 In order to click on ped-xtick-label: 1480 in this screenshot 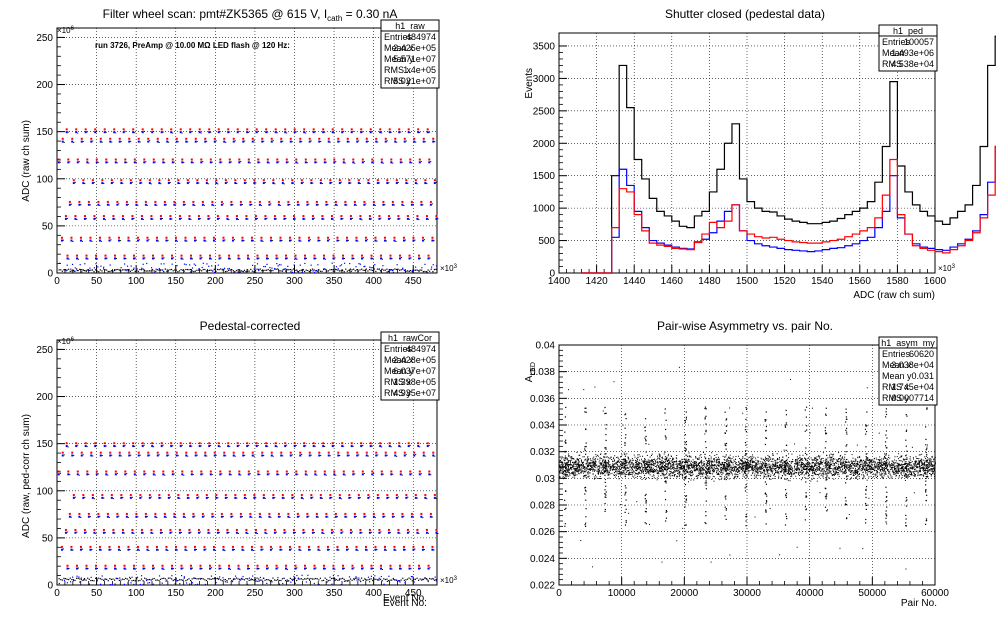, I will do `click(709, 281)`.